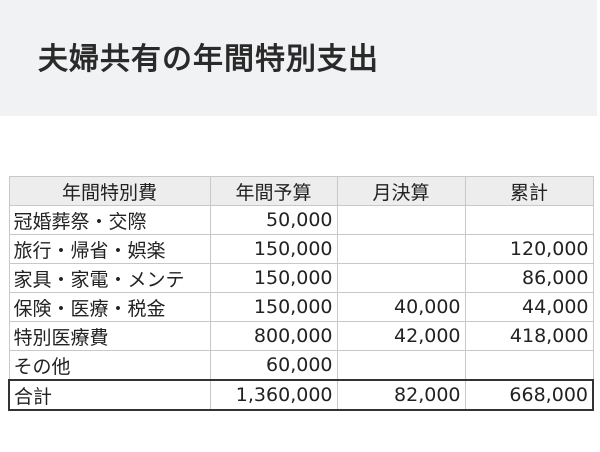  What do you see at coordinates (208, 59) in the screenshot?
I see `page-title: 夫婦共有の年間特別支出` at bounding box center [208, 59].